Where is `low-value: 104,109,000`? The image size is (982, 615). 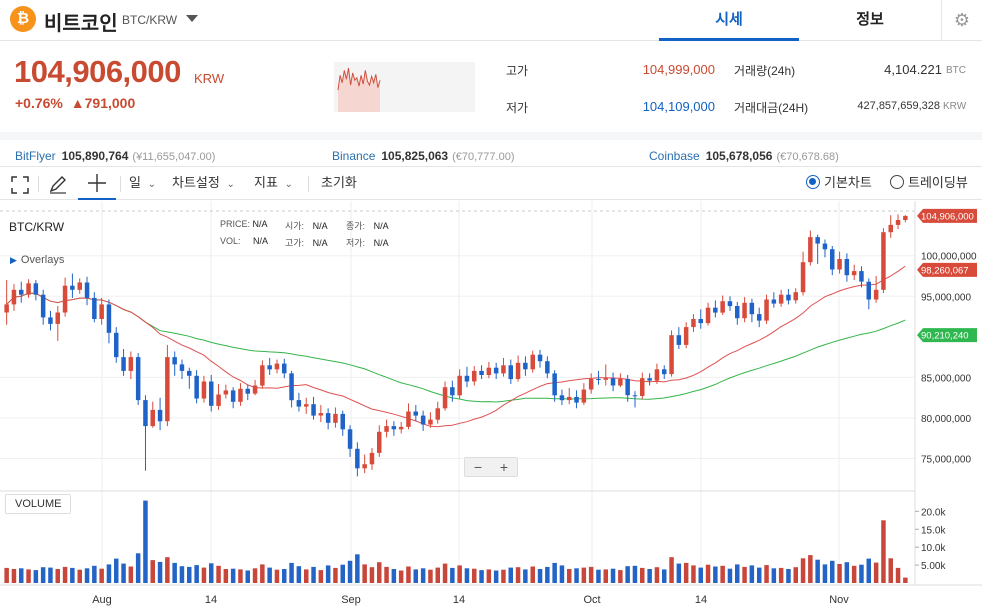
low-value: 104,109,000 is located at coordinates (678, 106).